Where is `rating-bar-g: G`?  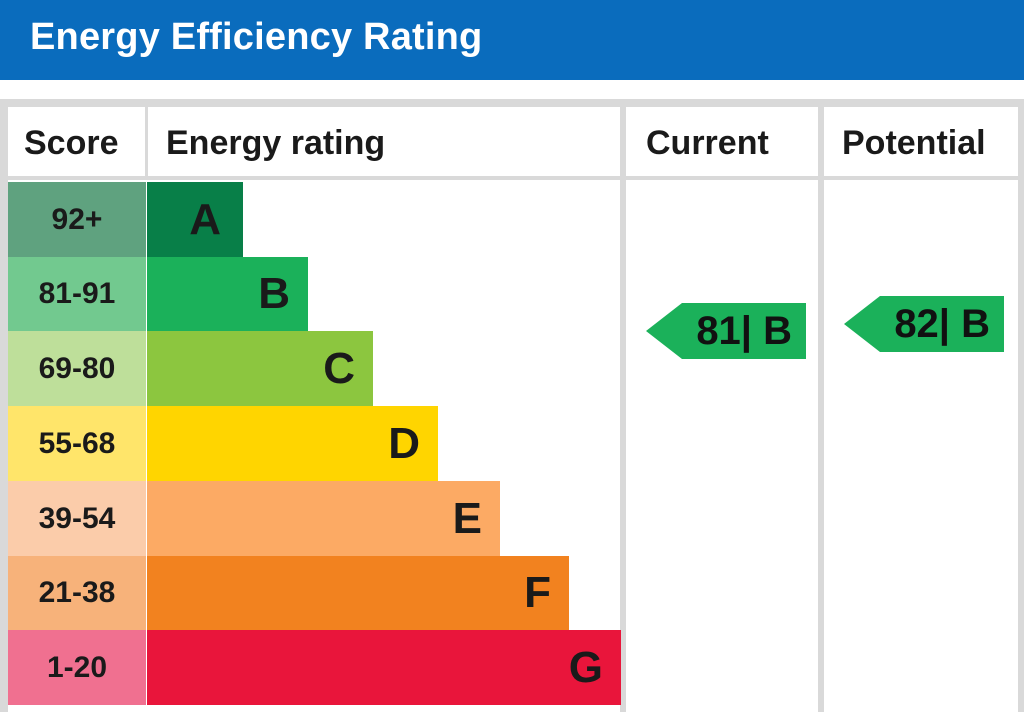
rating-bar-g: G is located at coordinates (384, 667).